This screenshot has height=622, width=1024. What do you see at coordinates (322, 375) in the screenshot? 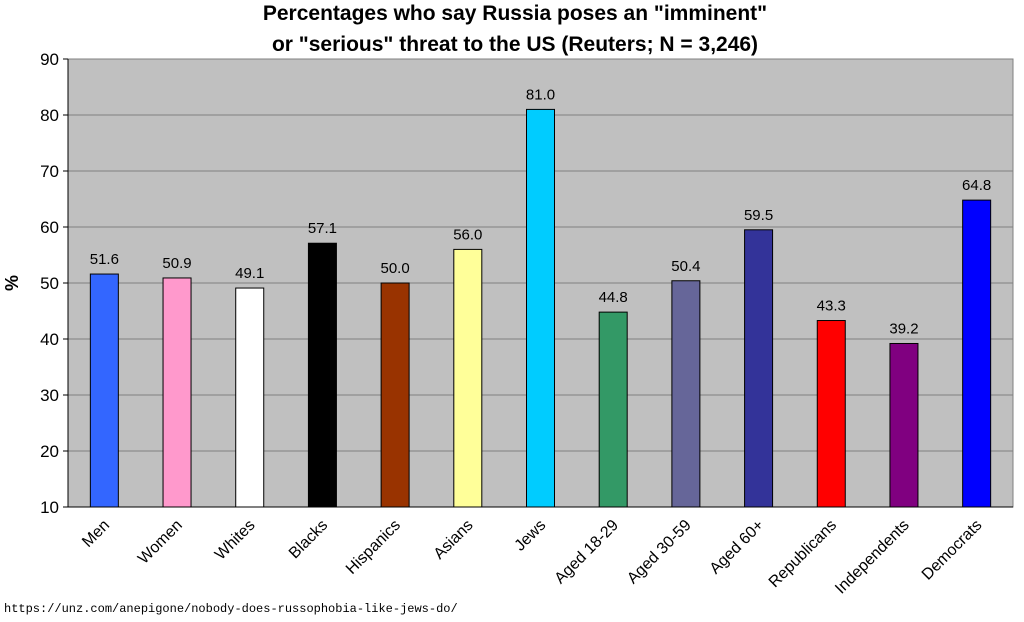
I see `bar-blacks` at bounding box center [322, 375].